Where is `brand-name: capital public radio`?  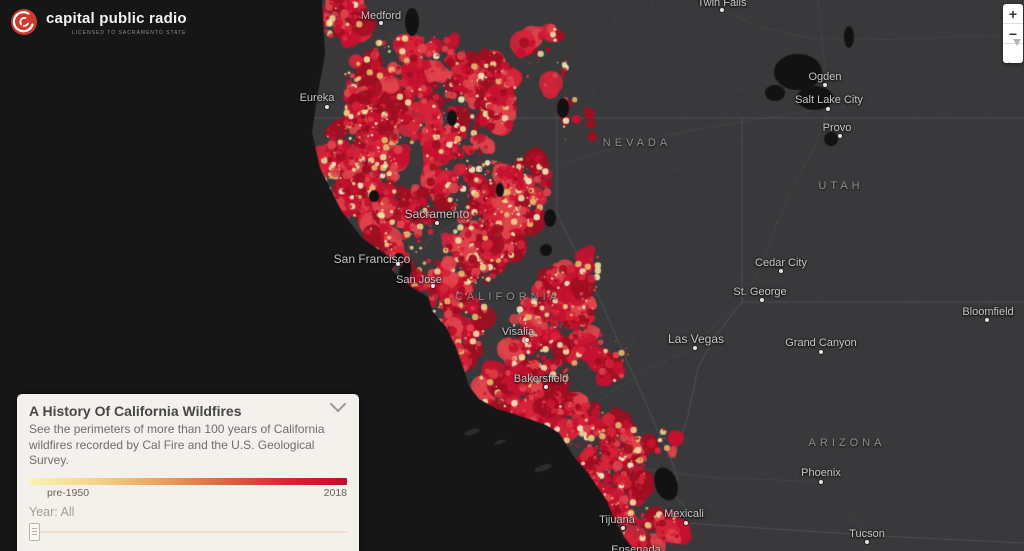
brand-name: capital public radio is located at coordinates (116, 18).